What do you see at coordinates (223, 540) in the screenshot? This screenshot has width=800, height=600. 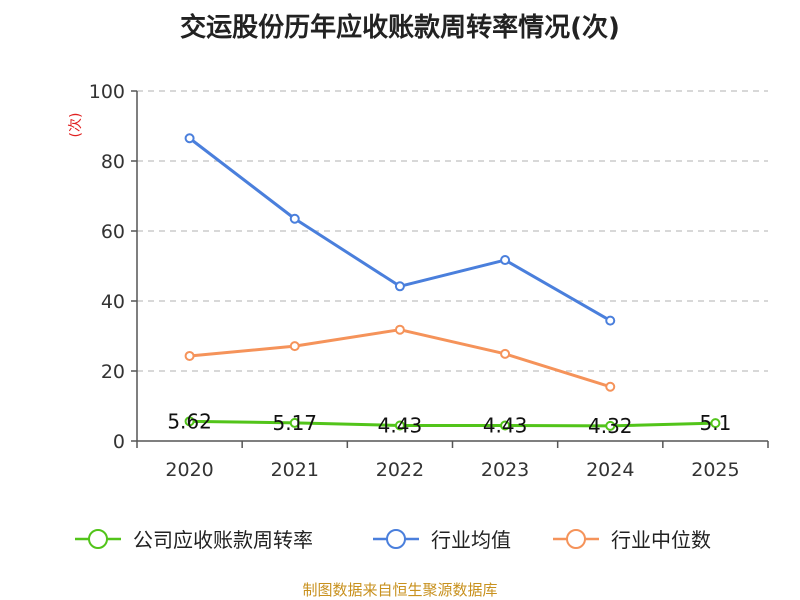 I see `legend-label: 公司应收账款周转率` at bounding box center [223, 540].